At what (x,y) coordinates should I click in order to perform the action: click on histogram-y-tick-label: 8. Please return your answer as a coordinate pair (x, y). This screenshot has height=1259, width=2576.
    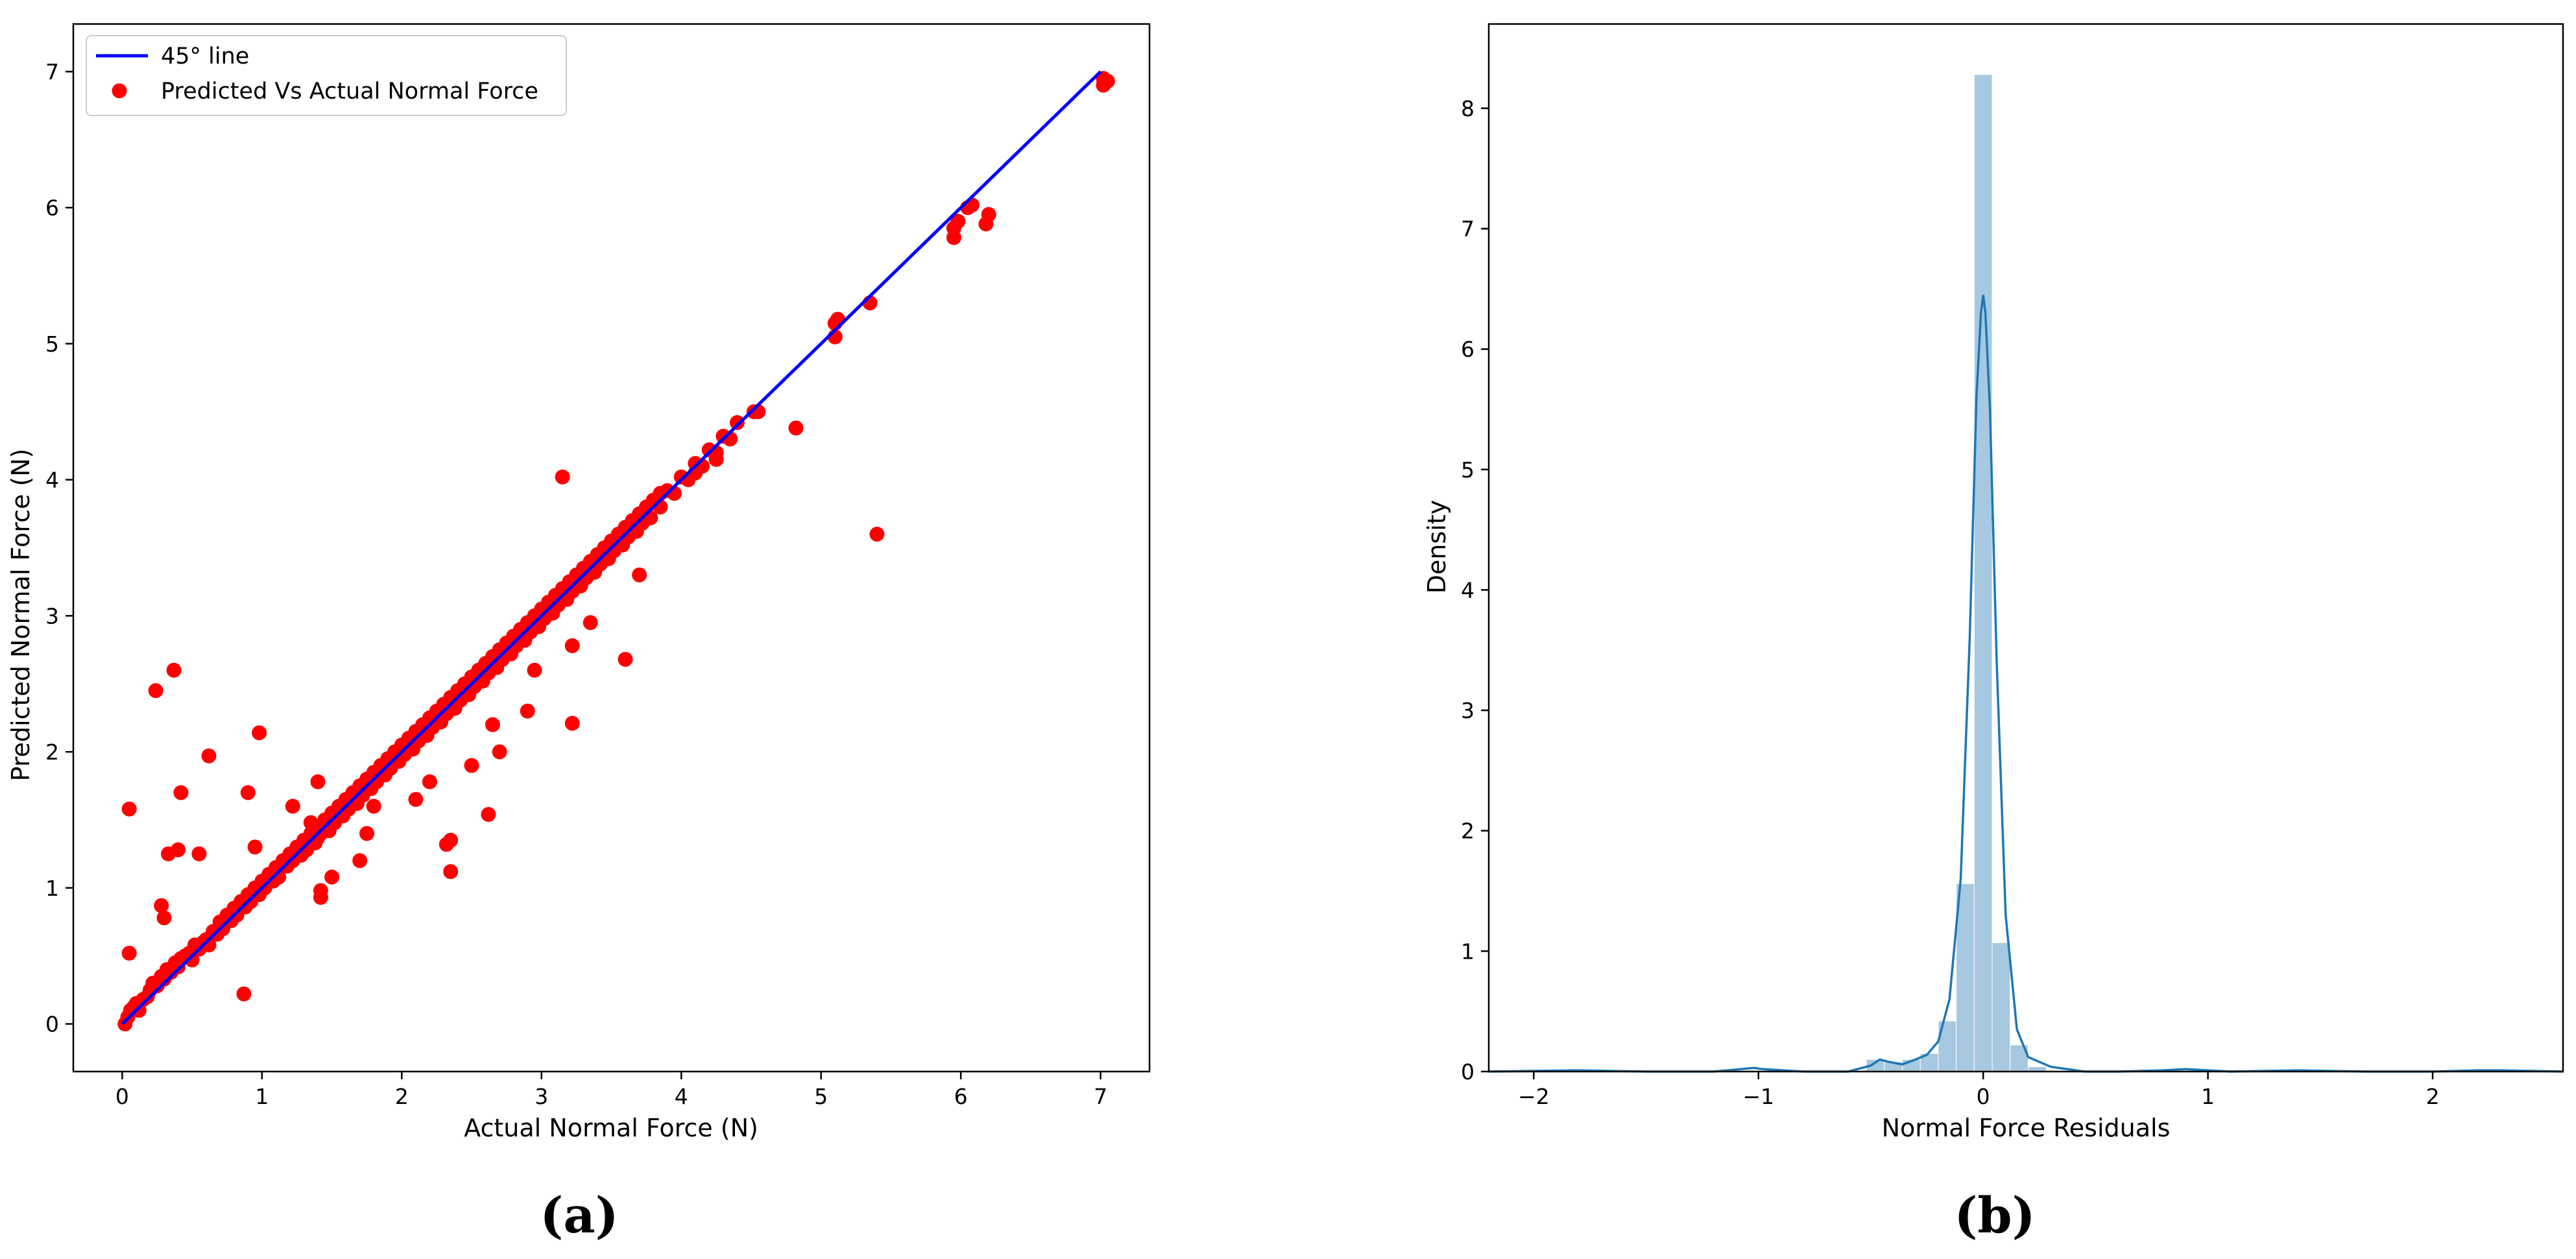
    Looking at the image, I should click on (1468, 108).